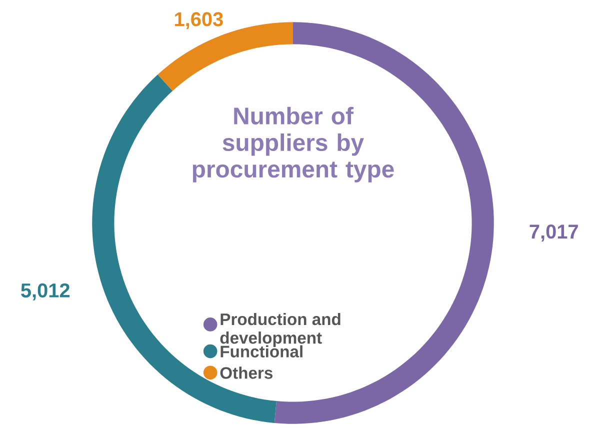 The width and height of the screenshot is (600, 441). I want to click on legend-label: Others, so click(246, 372).